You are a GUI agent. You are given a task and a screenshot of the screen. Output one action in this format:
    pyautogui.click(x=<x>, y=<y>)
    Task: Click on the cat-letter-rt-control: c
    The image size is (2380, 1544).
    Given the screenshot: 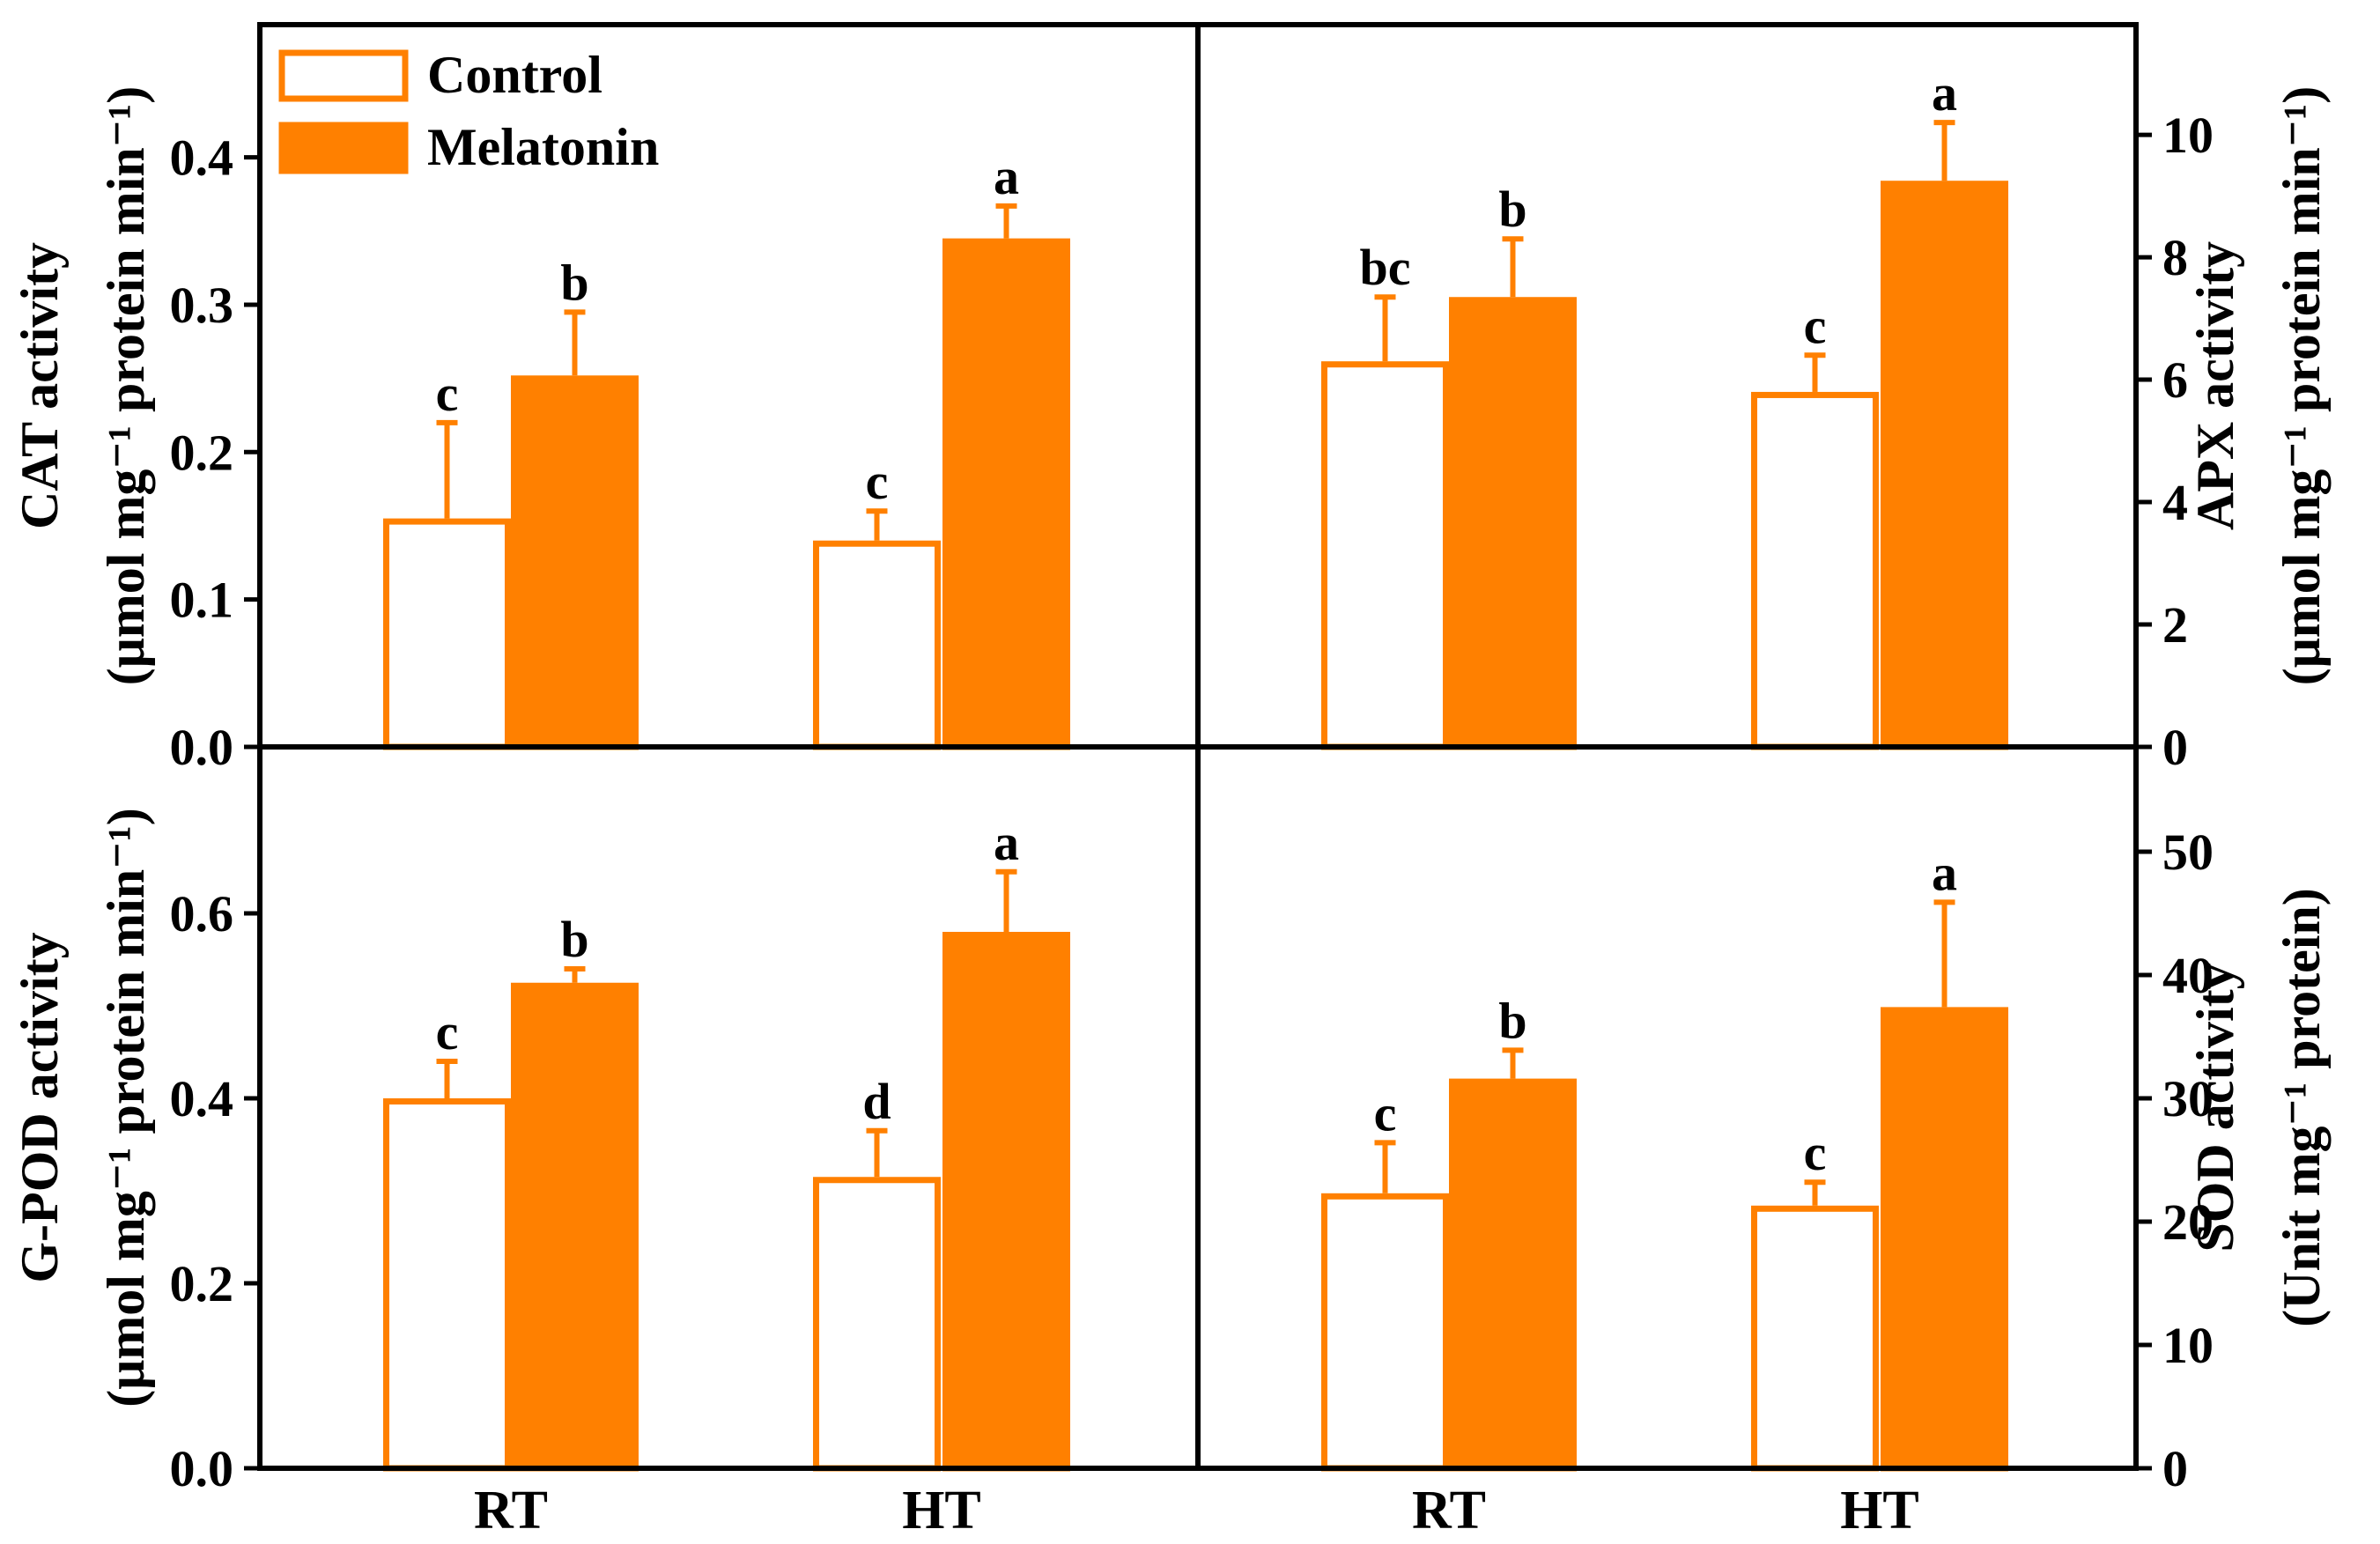 What is the action you would take?
    pyautogui.click(x=447, y=393)
    